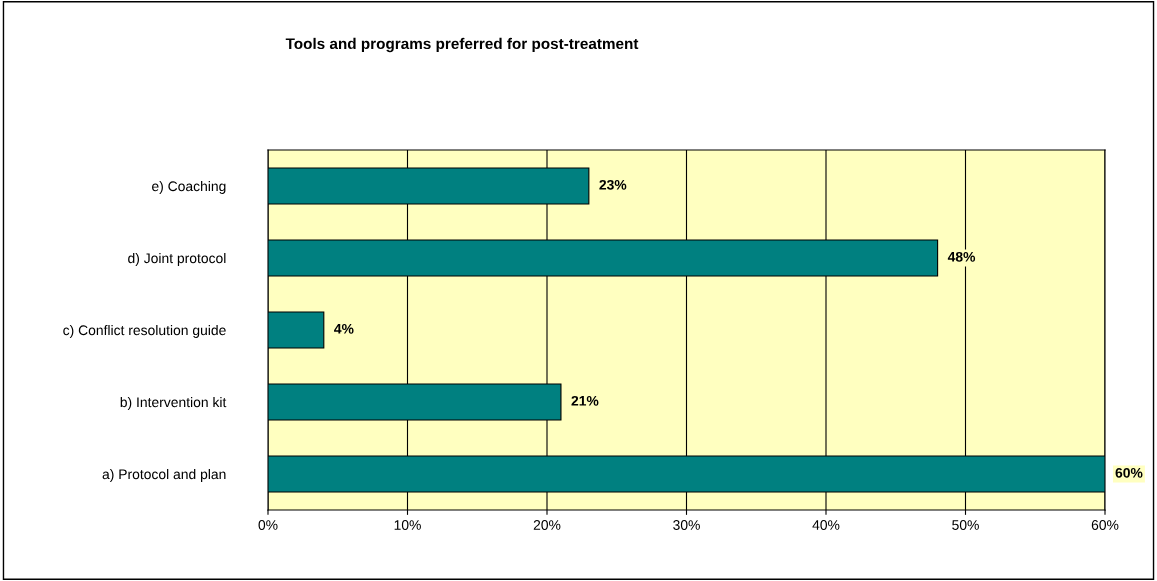 This screenshot has width=1157, height=581. Describe the element at coordinates (407, 525) in the screenshot. I see `x-tick-label: 10%` at that location.